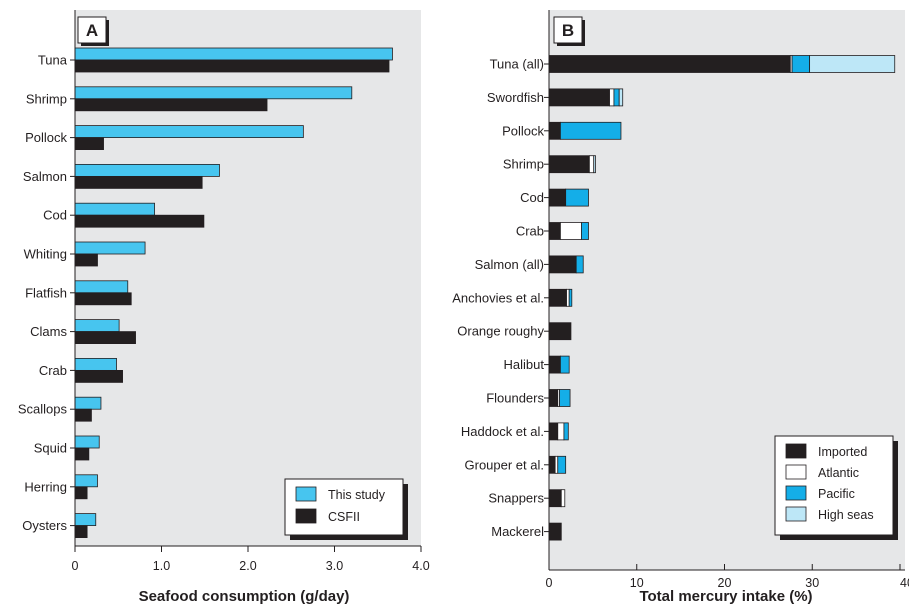  What do you see at coordinates (554, 231) in the screenshot?
I see `bar-imported-crab` at bounding box center [554, 231].